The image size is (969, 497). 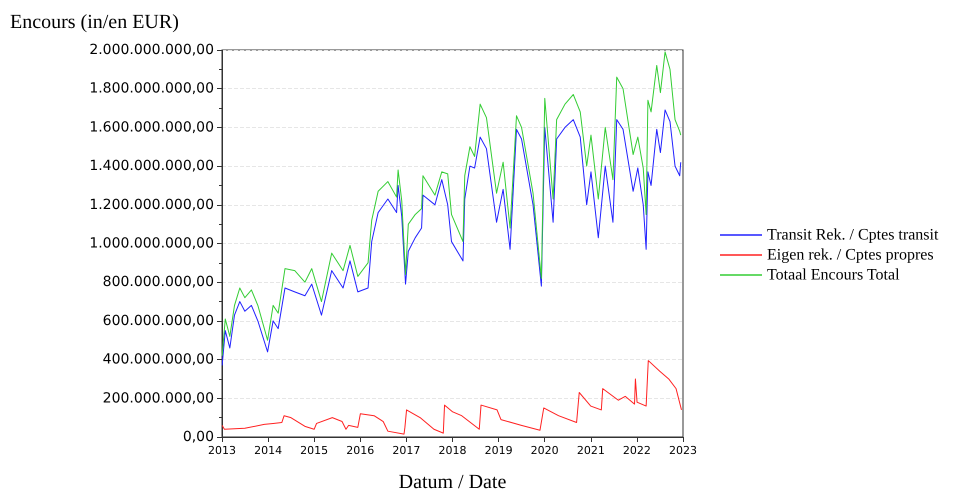 What do you see at coordinates (452, 397) in the screenshot?
I see `line-series` at bounding box center [452, 397].